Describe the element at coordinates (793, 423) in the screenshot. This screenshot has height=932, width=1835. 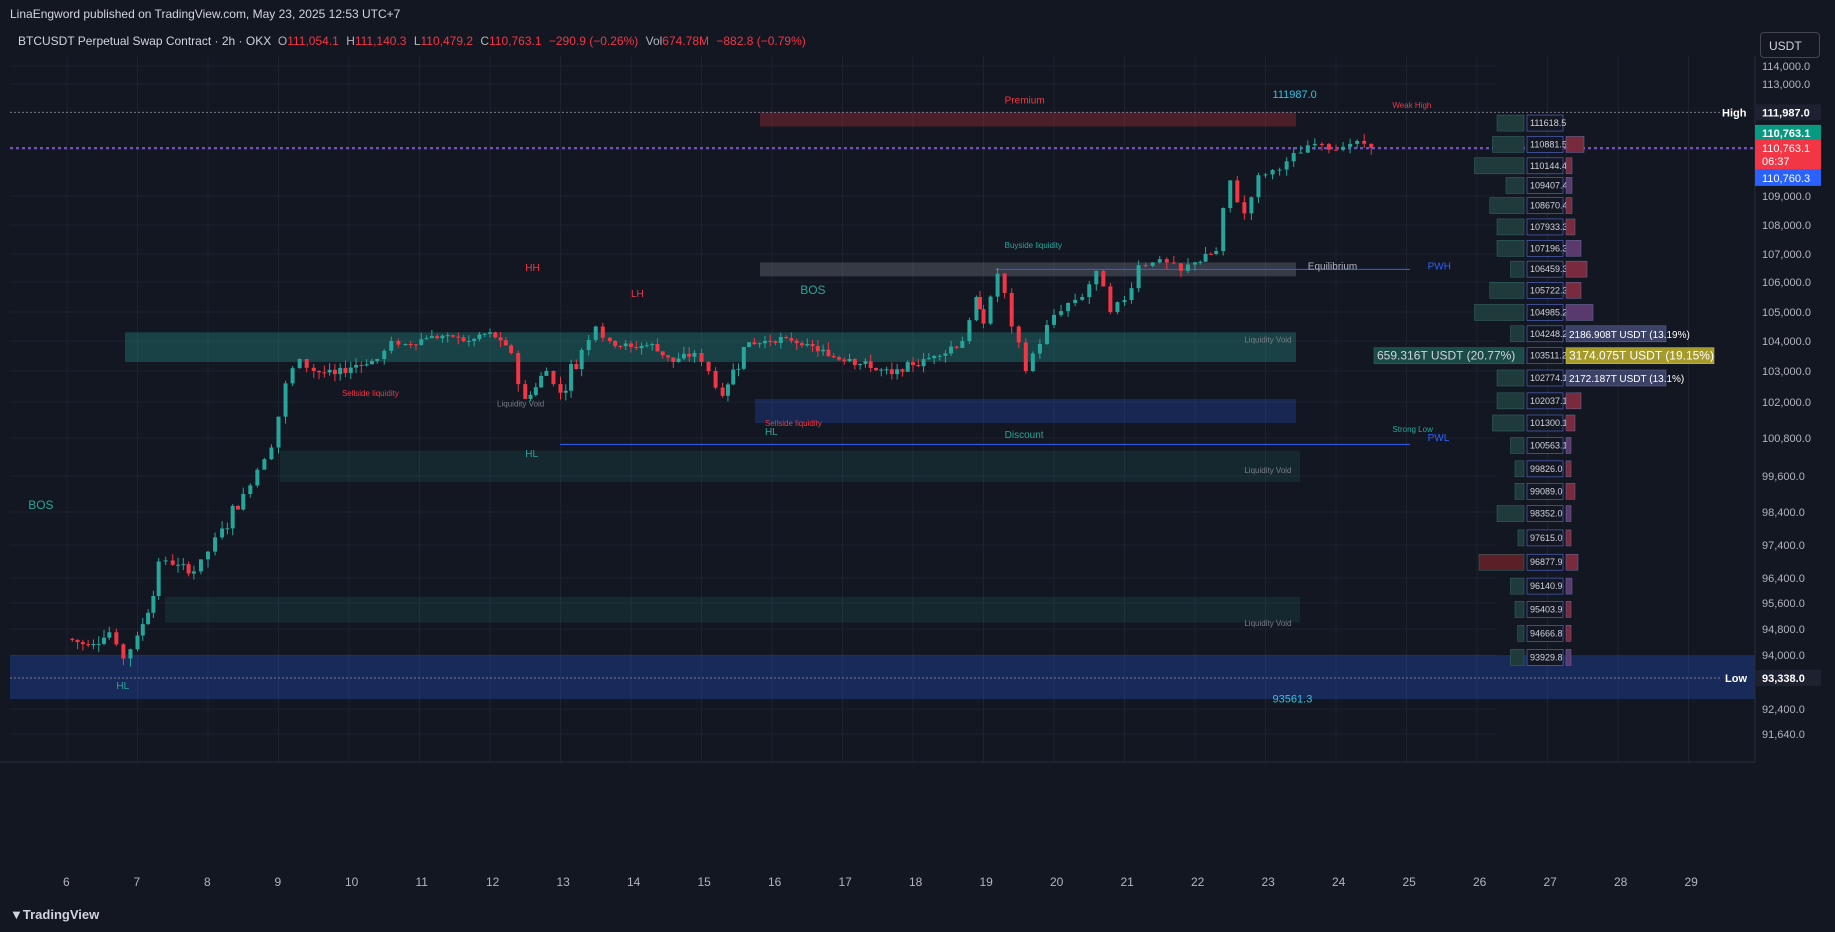
I see `chart-annotation: Sellside liquidity` at that location.